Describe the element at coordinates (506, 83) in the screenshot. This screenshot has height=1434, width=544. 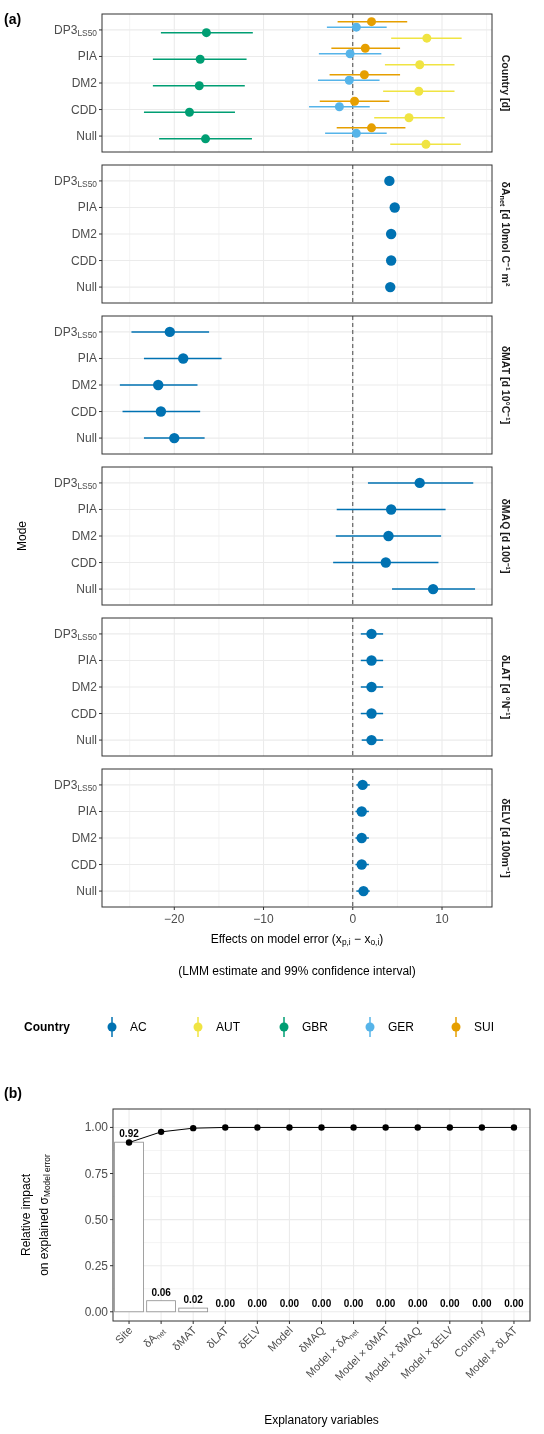
I see `y2-axis-title: Country [d]` at that location.